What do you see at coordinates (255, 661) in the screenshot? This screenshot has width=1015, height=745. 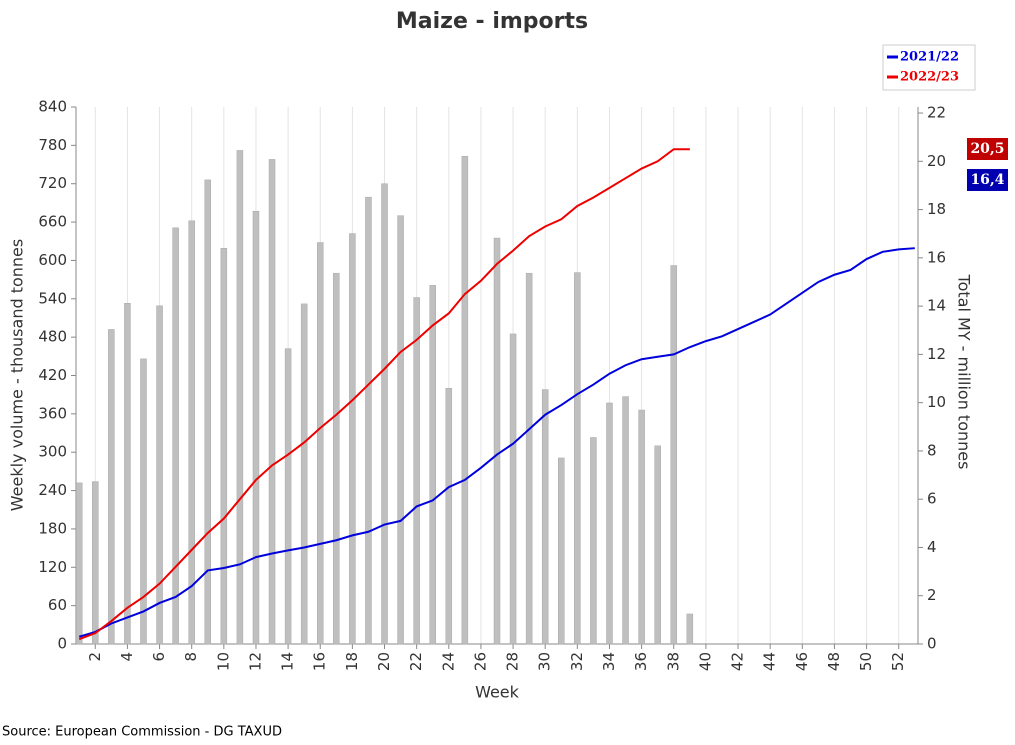 I see `x-tick-label: 12` at bounding box center [255, 661].